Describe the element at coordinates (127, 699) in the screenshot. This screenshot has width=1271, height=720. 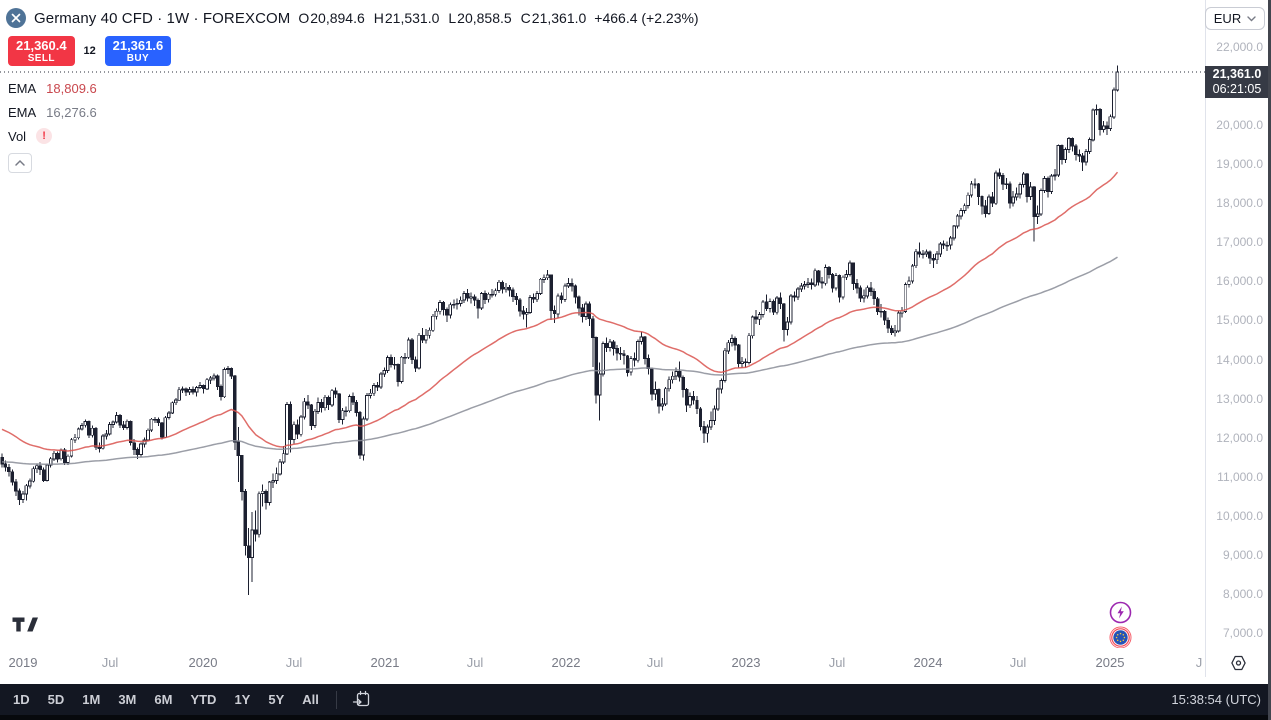
I see `range-button-3M: 3M` at that location.